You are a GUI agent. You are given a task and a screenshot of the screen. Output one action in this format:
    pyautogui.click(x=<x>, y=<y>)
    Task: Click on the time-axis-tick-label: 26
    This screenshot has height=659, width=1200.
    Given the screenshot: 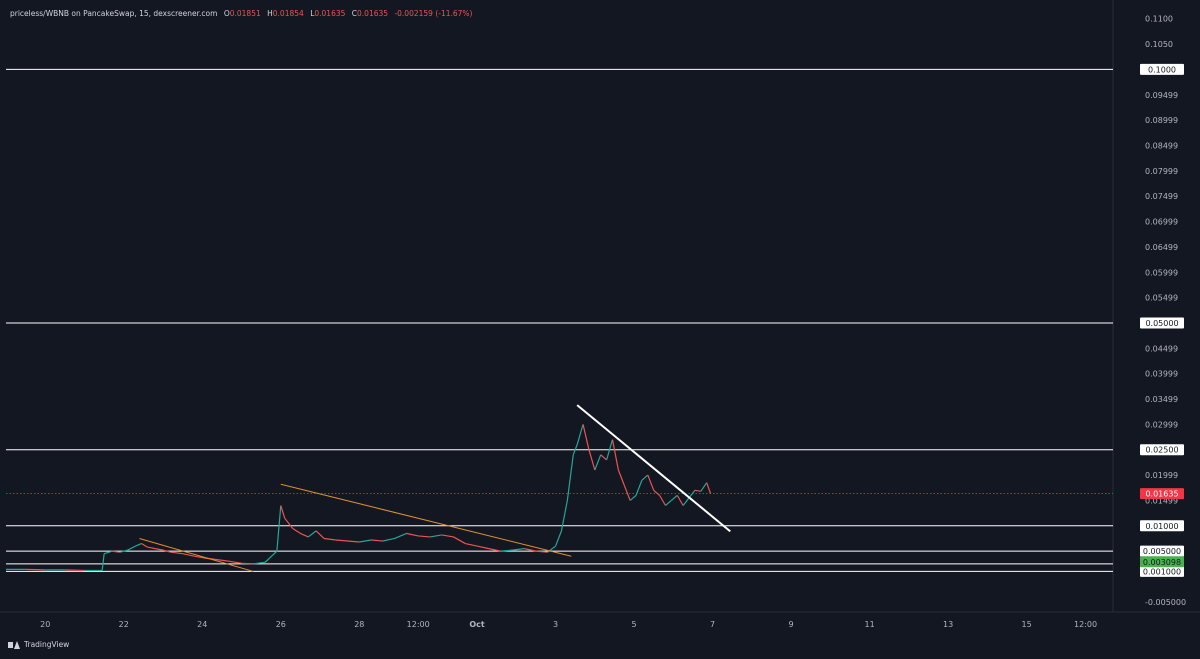 What is the action you would take?
    pyautogui.click(x=281, y=624)
    